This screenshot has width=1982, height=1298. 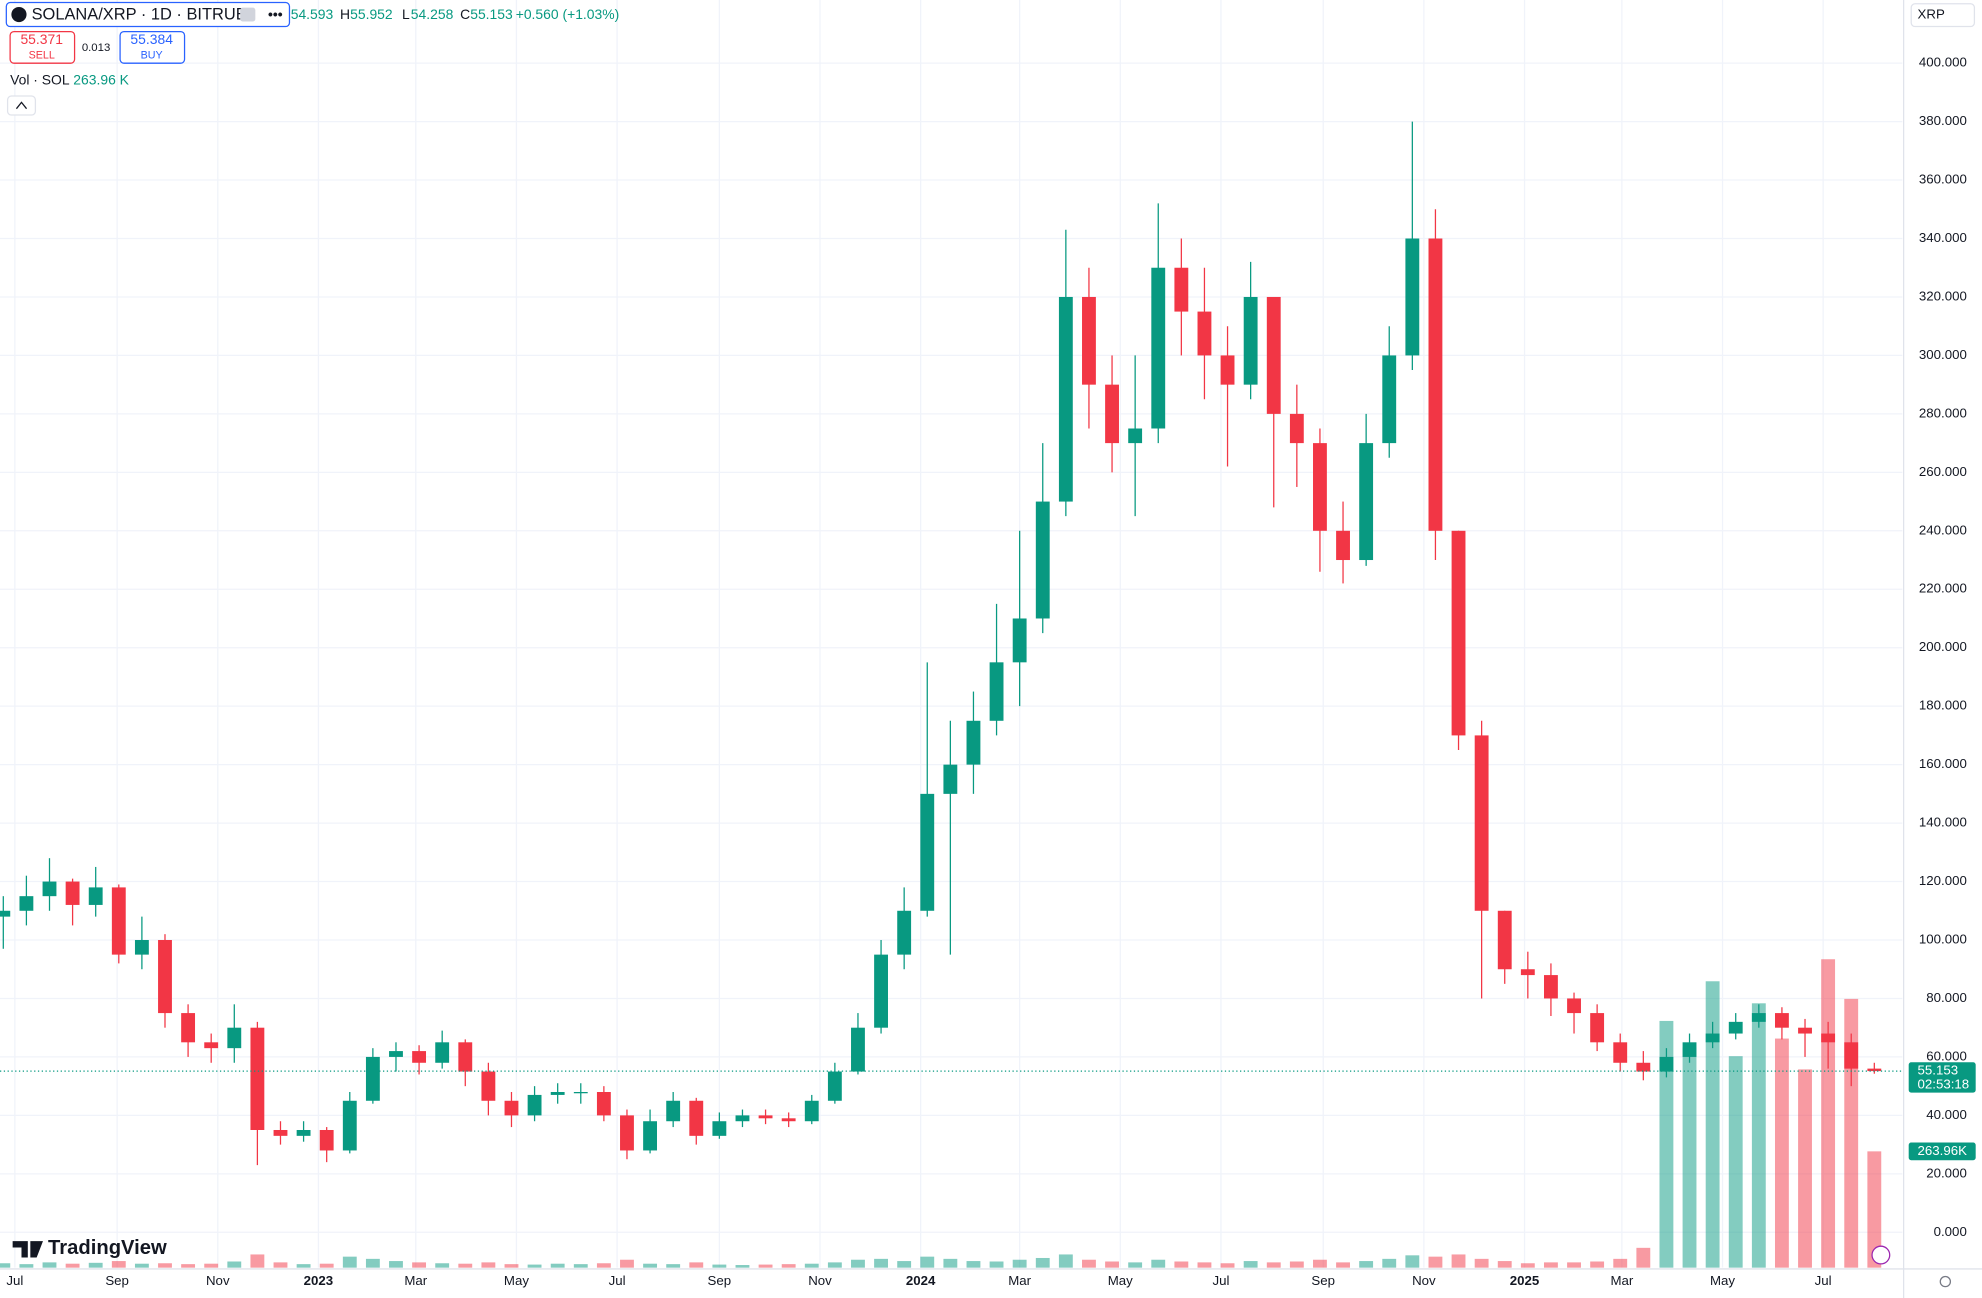 I want to click on high-value: 55.952, so click(x=371, y=14).